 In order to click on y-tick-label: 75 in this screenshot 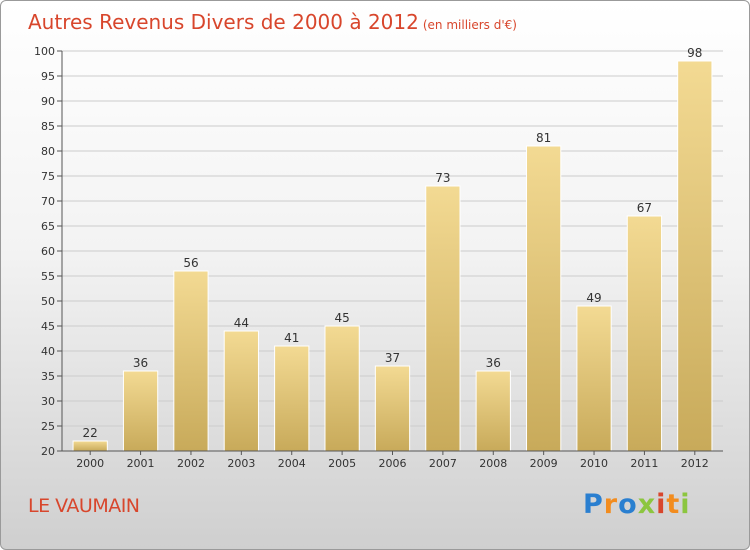, I will do `click(48, 176)`.